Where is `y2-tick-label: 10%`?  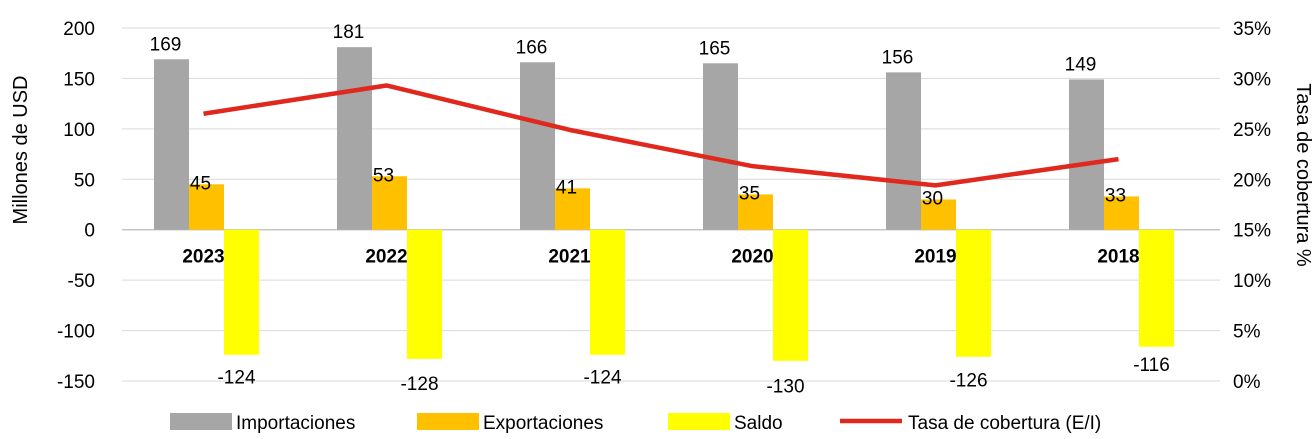 y2-tick-label: 10% is located at coordinates (1252, 281).